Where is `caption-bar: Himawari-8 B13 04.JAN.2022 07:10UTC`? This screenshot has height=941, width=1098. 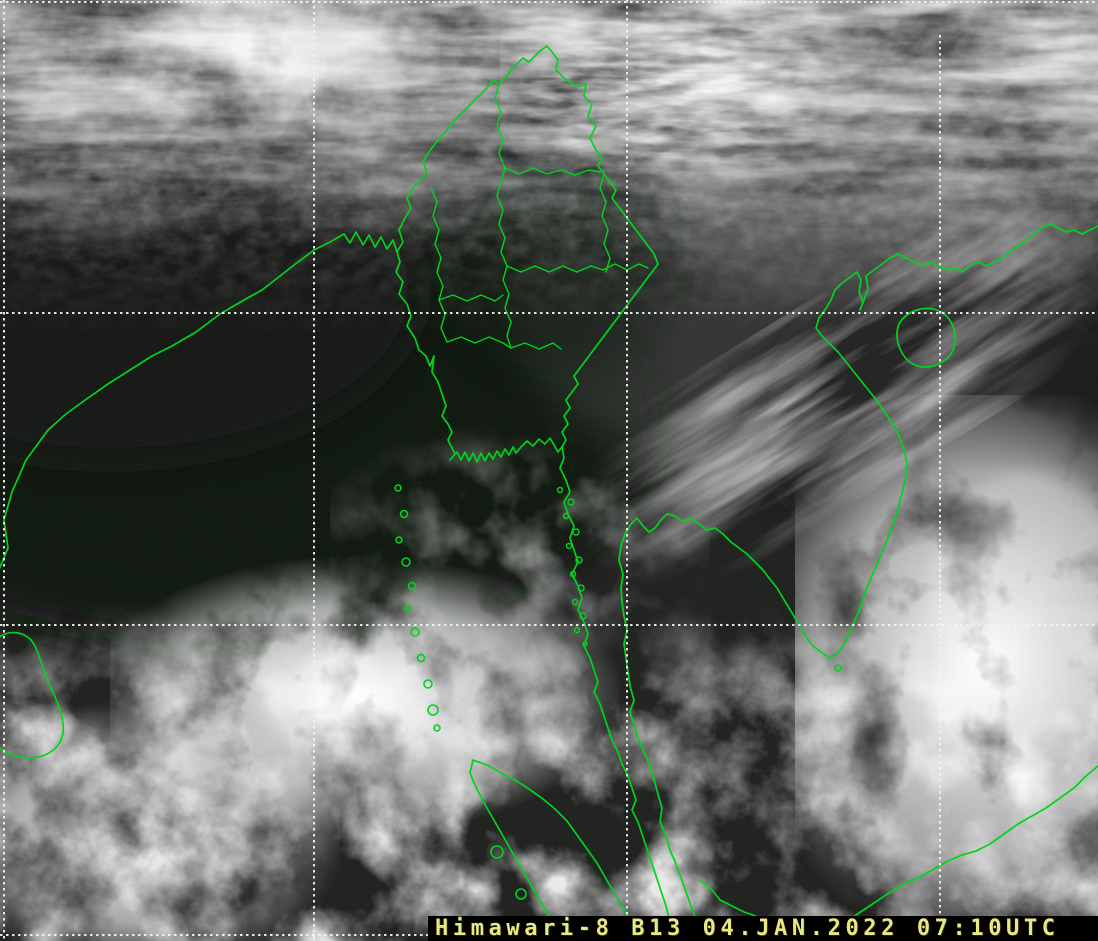 caption-bar: Himawari-8 B13 04.JAN.2022 07:10UTC is located at coordinates (763, 928).